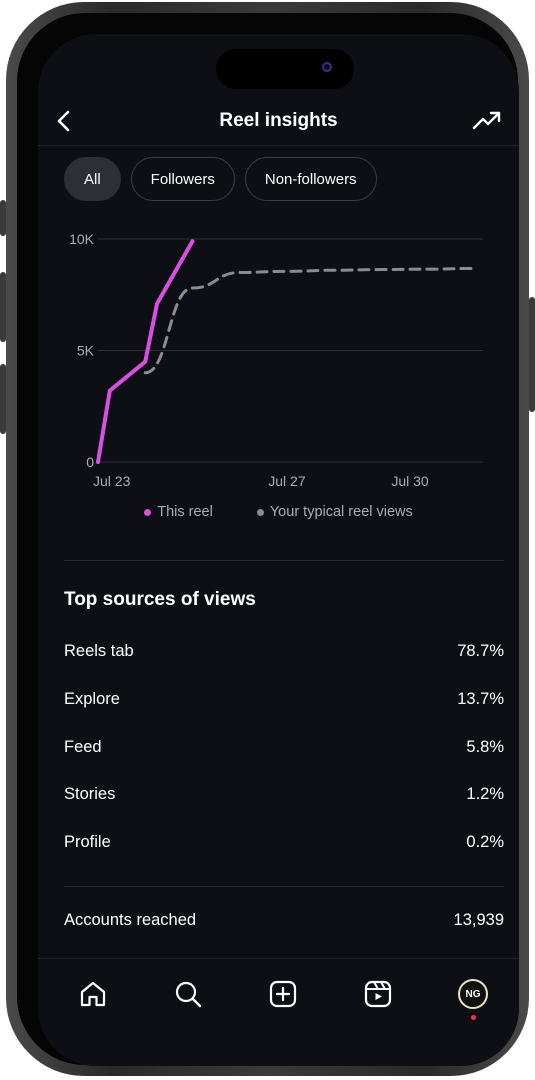  I want to click on legend-item-typical: Your typical reel views, so click(334, 512).